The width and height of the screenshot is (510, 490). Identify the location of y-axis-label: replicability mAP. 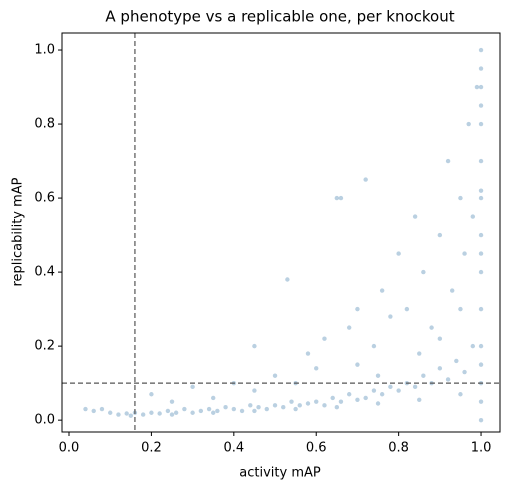
(18, 231).